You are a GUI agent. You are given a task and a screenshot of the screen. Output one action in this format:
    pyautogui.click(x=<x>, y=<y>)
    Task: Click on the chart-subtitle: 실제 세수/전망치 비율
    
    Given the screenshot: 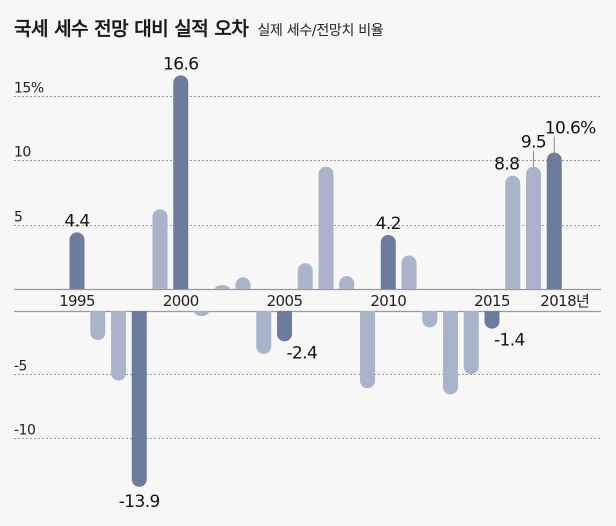 What is the action you would take?
    pyautogui.click(x=320, y=31)
    